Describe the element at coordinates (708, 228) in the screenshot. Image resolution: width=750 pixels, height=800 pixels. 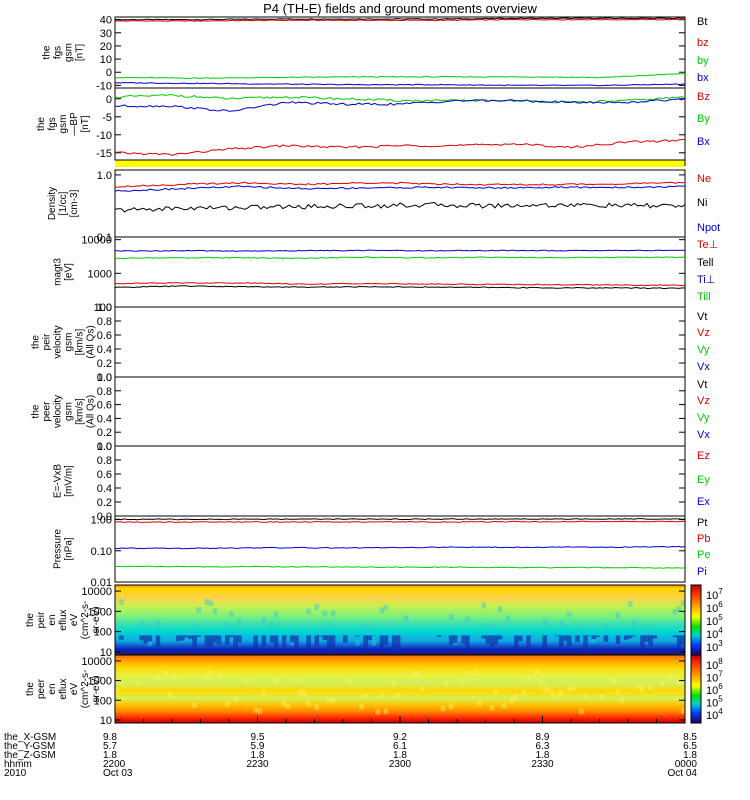
I see `legend-entry: Npot` at that location.